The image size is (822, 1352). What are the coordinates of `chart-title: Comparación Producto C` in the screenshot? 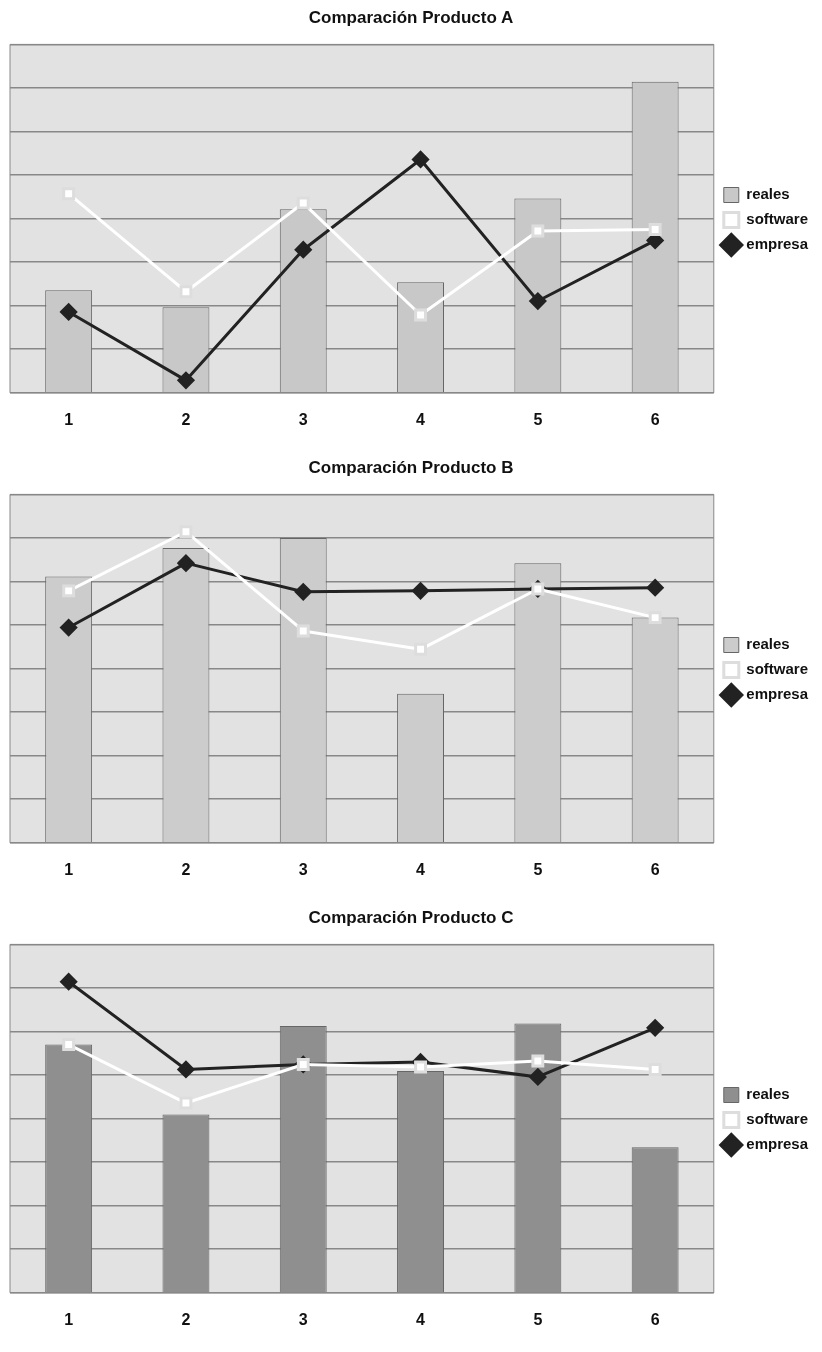 It's located at (411, 917).